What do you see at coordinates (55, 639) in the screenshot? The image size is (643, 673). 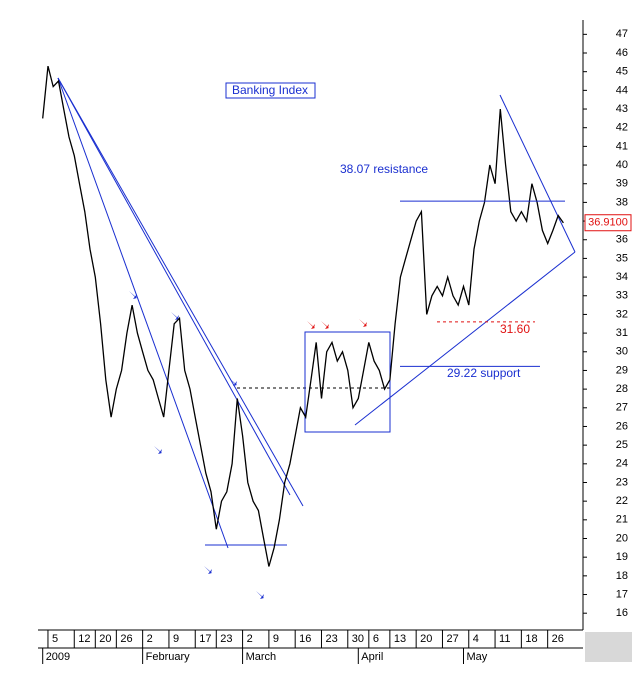 I see `x-tick-label: 5` at bounding box center [55, 639].